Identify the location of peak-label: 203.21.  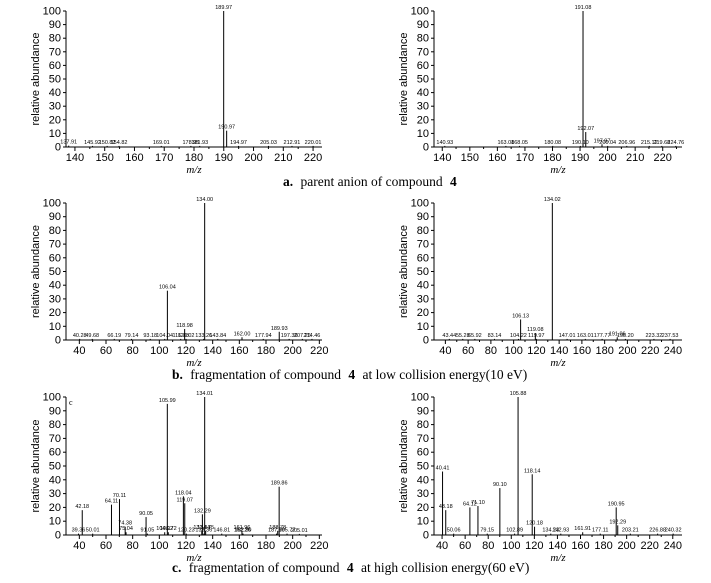
(630, 531).